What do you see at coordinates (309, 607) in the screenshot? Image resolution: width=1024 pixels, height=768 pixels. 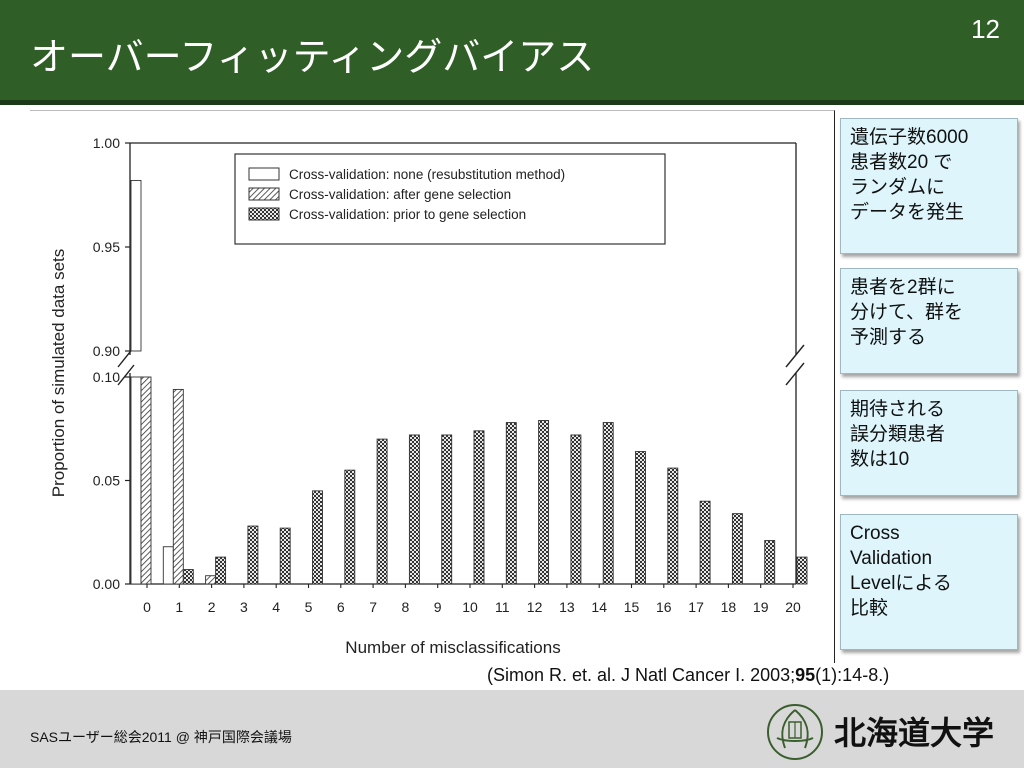 I see `x-tick-label: 5` at bounding box center [309, 607].